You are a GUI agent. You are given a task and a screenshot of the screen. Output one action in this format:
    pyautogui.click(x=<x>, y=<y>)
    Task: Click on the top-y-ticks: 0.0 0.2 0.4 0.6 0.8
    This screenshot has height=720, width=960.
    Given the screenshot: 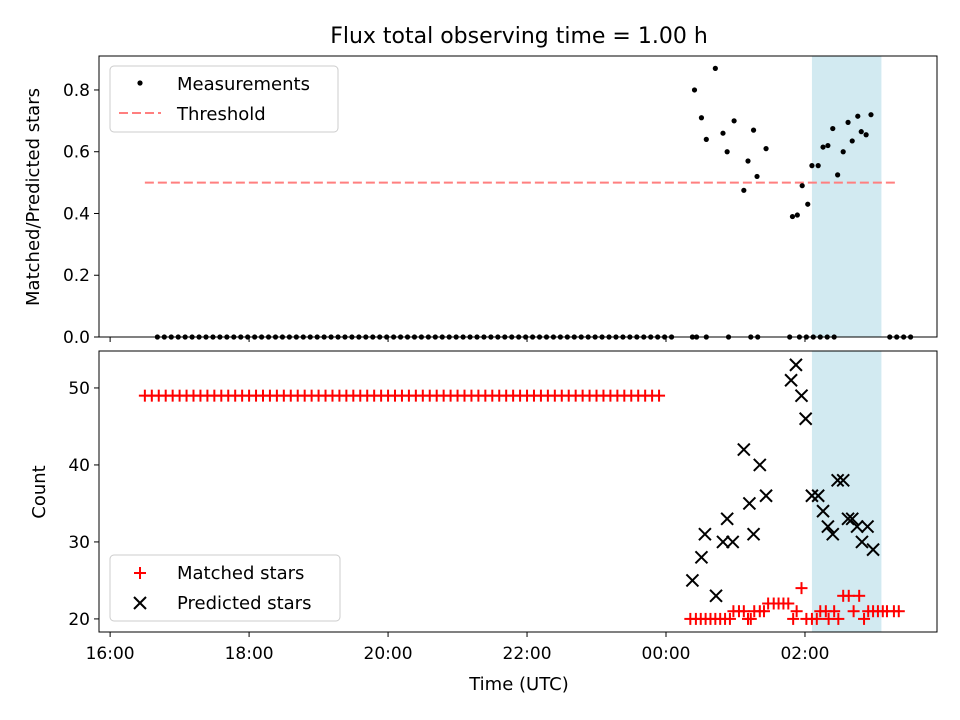 What is the action you would take?
    pyautogui.click(x=81, y=214)
    